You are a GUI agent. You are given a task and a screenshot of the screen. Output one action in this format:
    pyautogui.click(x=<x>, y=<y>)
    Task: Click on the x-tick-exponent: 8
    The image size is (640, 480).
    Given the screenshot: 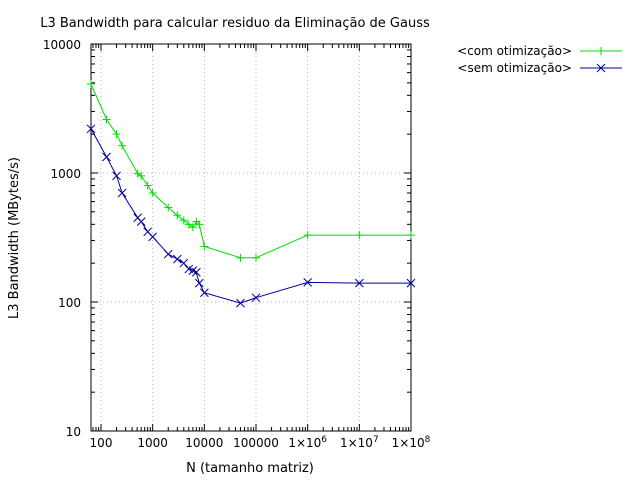 What is the action you would take?
    pyautogui.click(x=428, y=440)
    